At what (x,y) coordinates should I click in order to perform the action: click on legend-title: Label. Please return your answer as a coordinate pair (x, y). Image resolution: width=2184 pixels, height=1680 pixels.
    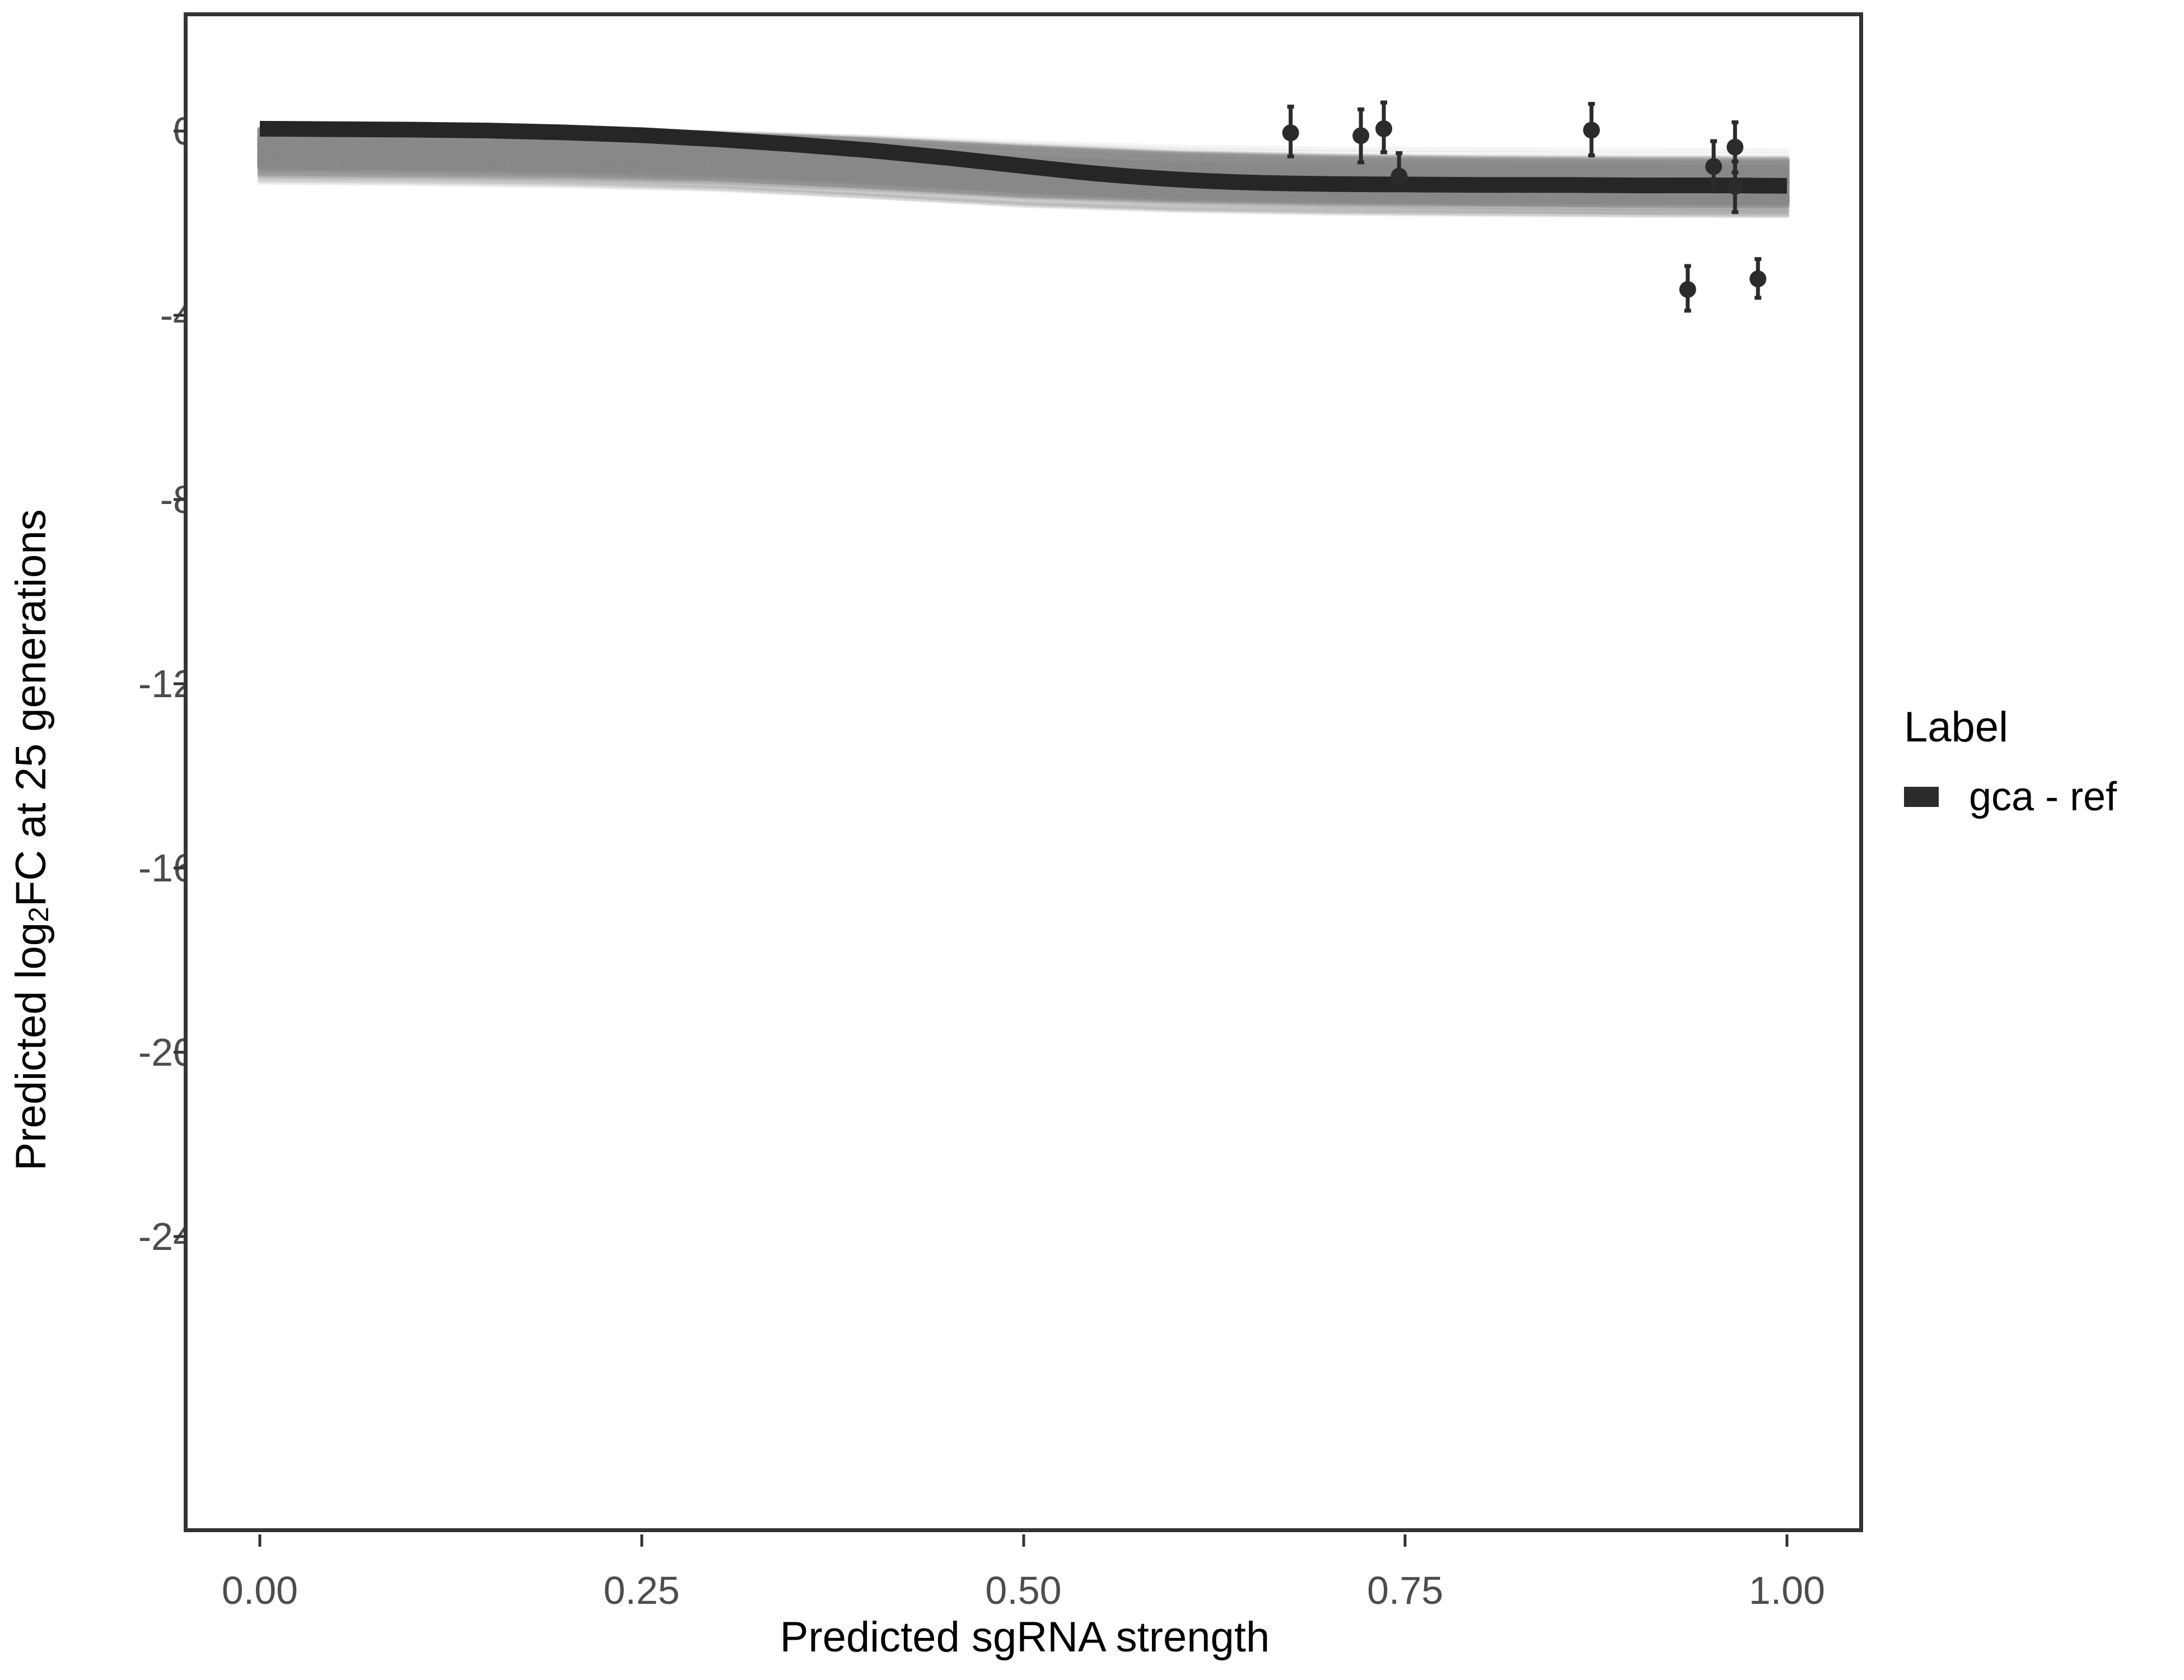
    Looking at the image, I should click on (1956, 727).